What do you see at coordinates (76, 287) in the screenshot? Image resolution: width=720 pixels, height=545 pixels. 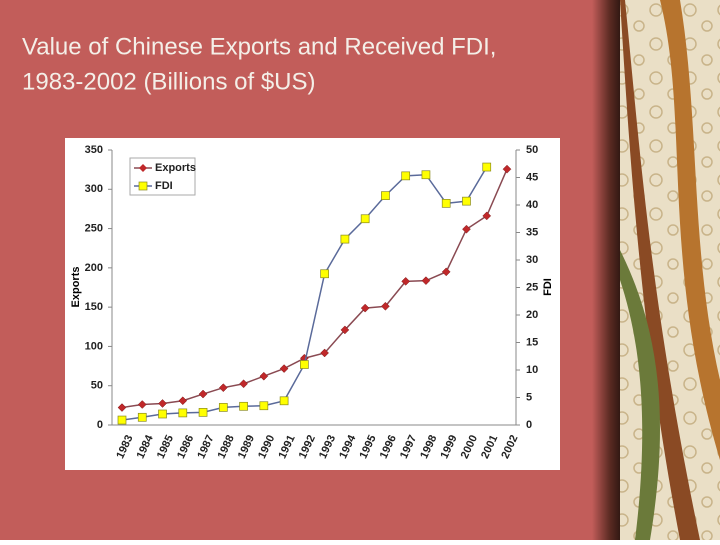 I see `y-axis-label: Exports` at bounding box center [76, 287].